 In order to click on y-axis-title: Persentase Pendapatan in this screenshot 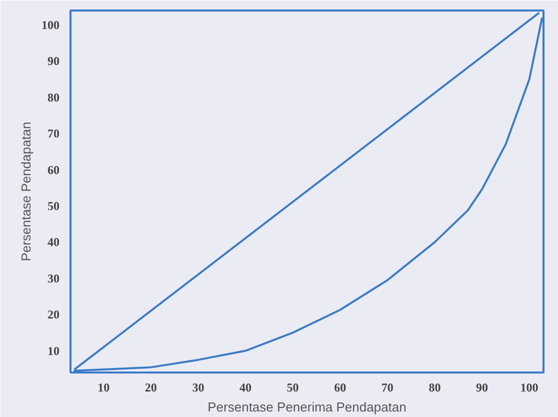, I will do `click(26, 192)`.